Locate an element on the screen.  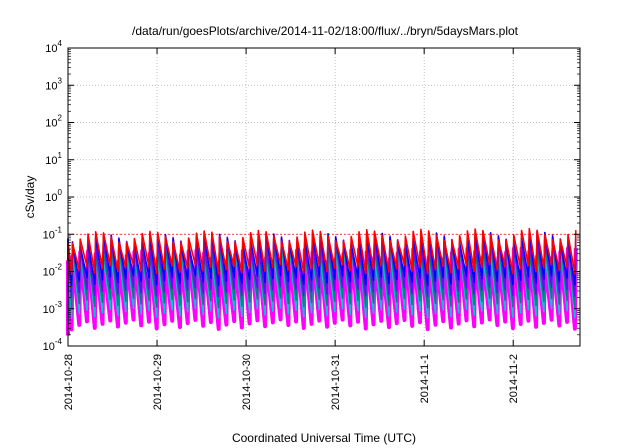
x-tick-4: 2014-11-1 is located at coordinates (425, 225).